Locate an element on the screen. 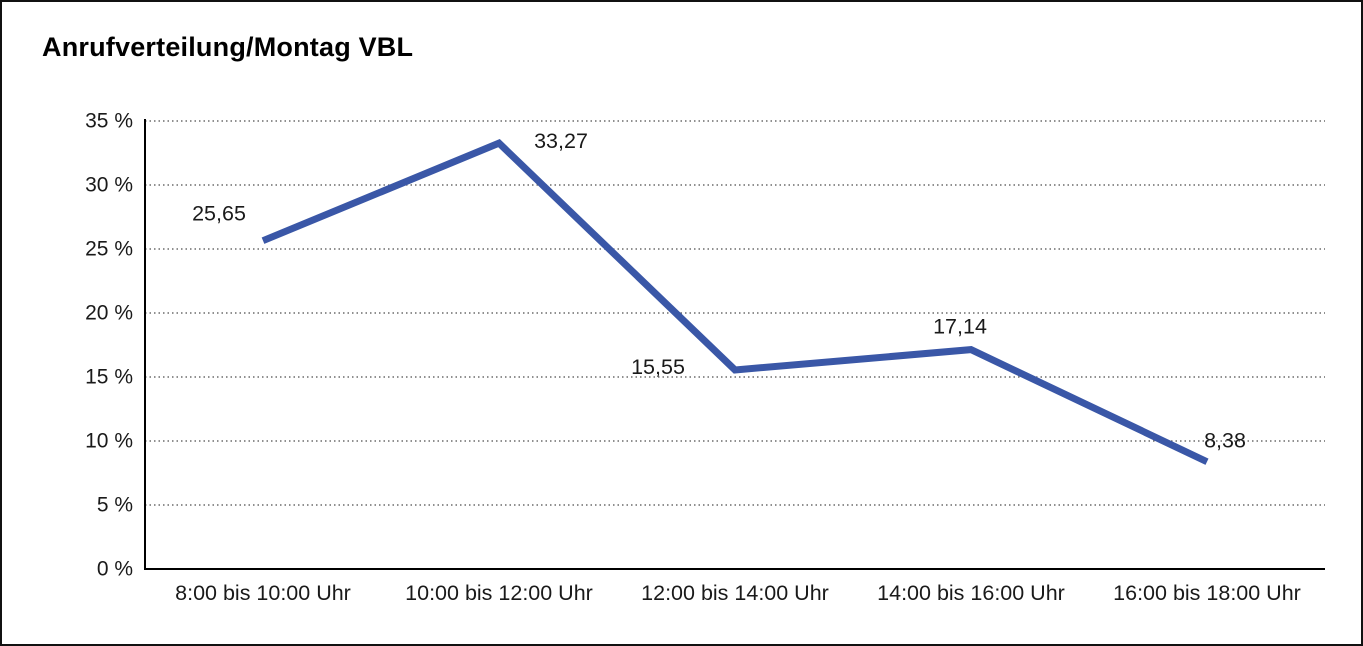 This screenshot has height=646, width=1363. chart-title: Anrufverteilung/Montag VBL is located at coordinates (228, 47).